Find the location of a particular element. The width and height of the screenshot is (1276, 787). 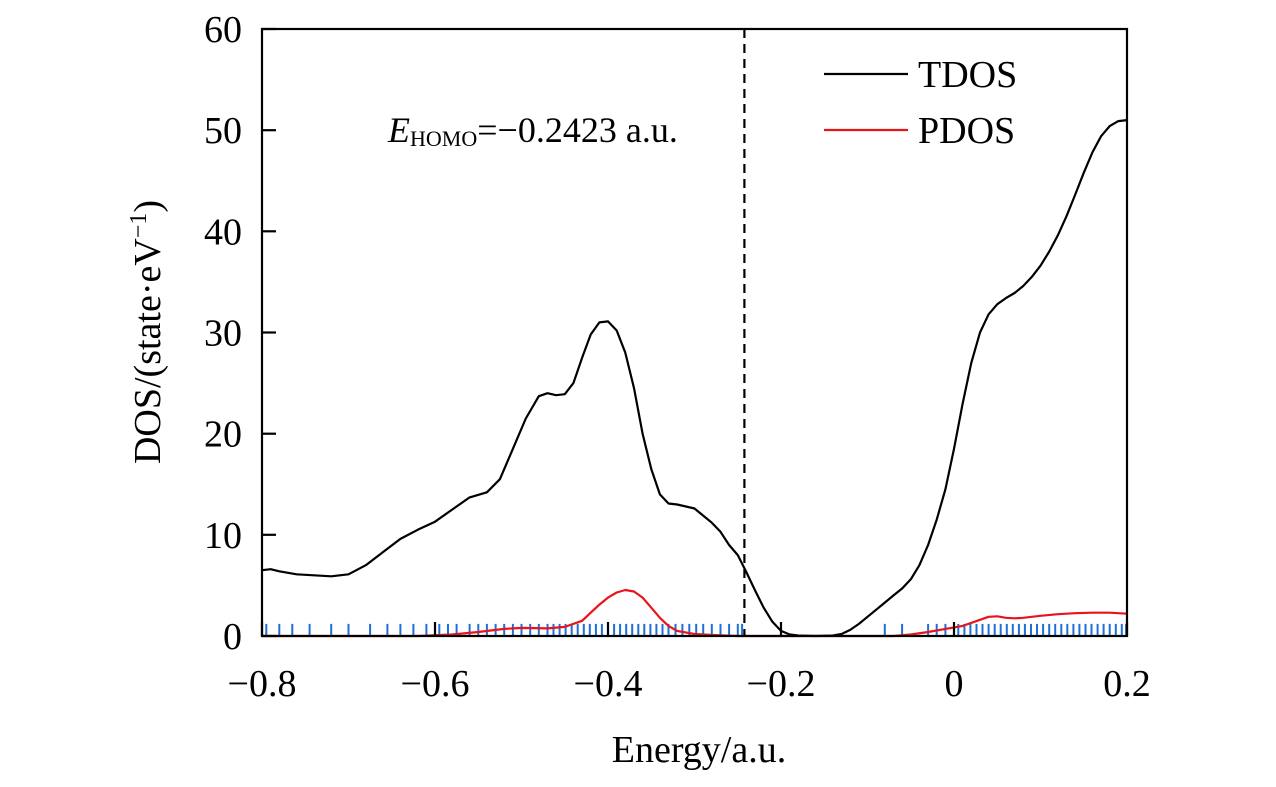

x-tick-label-0: −0.8 is located at coordinates (262, 684).